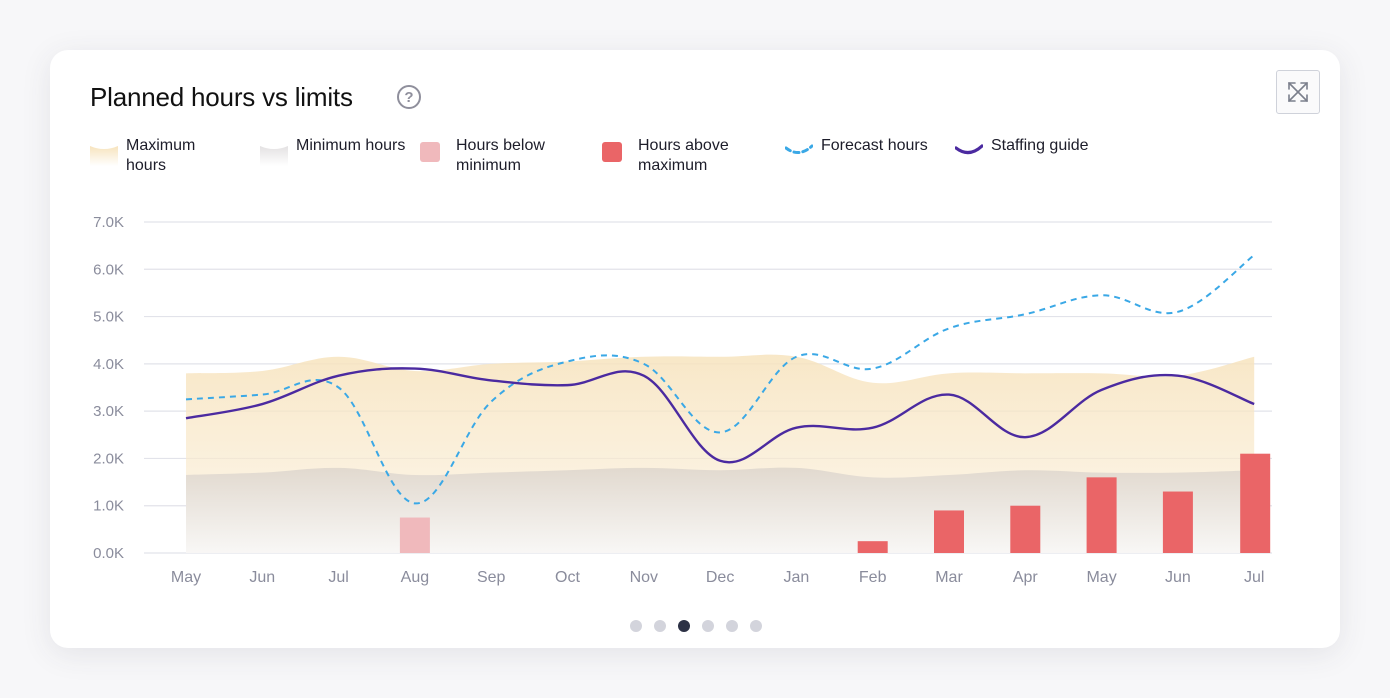 Image resolution: width=1390 pixels, height=698 pixels. I want to click on y-tick-label: 7.0K, so click(108, 222).